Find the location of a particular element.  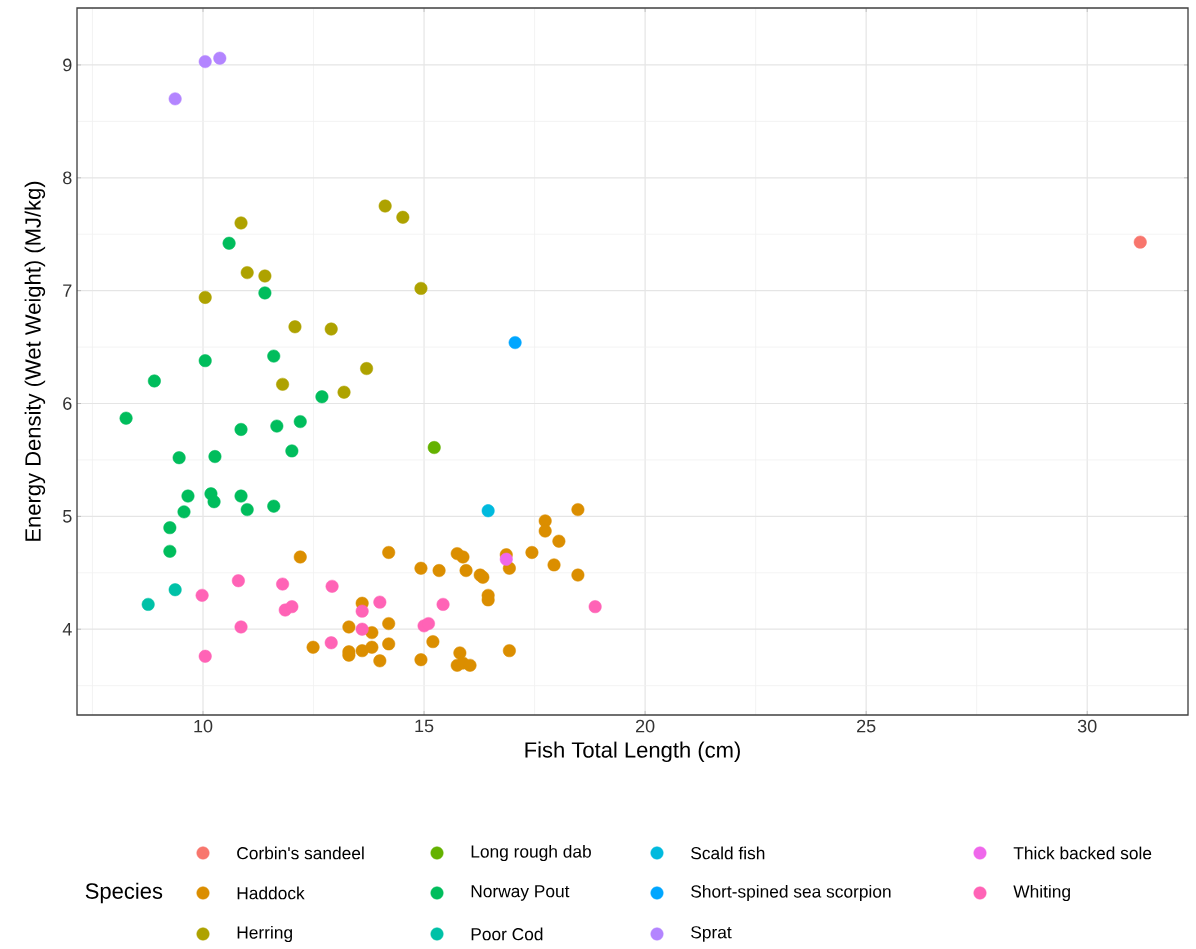

y-tick-label: 5 is located at coordinates (67, 516).